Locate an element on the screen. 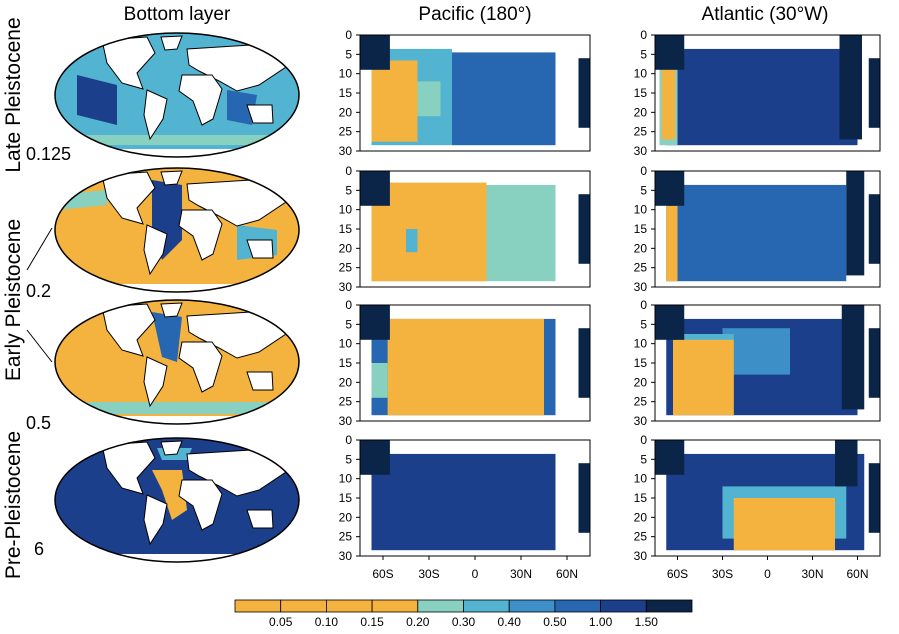 Image resolution: width=899 pixels, height=634 pixels. column-title: Atlantic (30°W) is located at coordinates (765, 14).